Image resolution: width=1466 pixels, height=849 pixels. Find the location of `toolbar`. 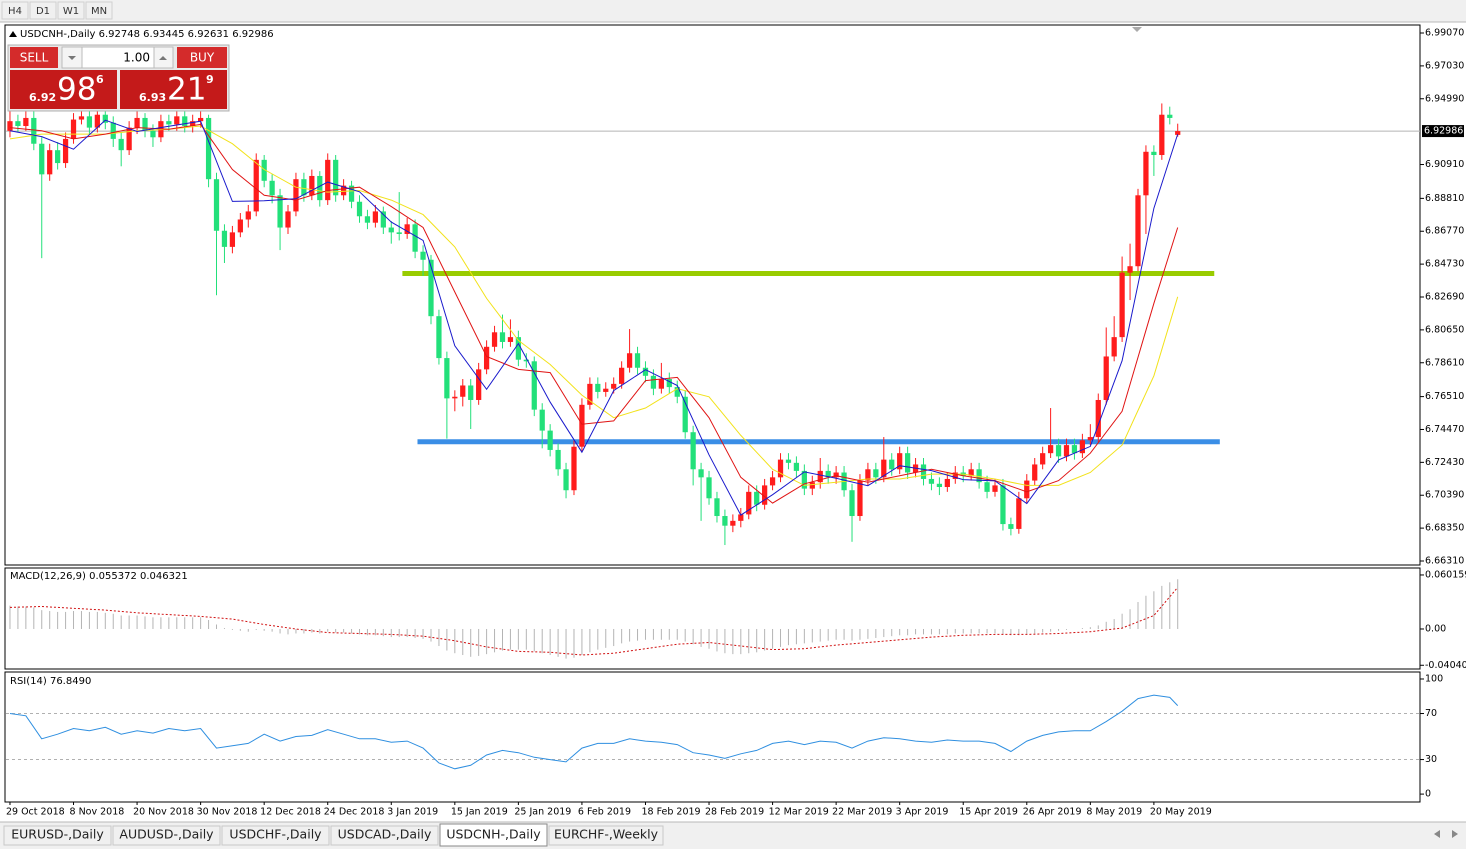

toolbar is located at coordinates (733, 11).